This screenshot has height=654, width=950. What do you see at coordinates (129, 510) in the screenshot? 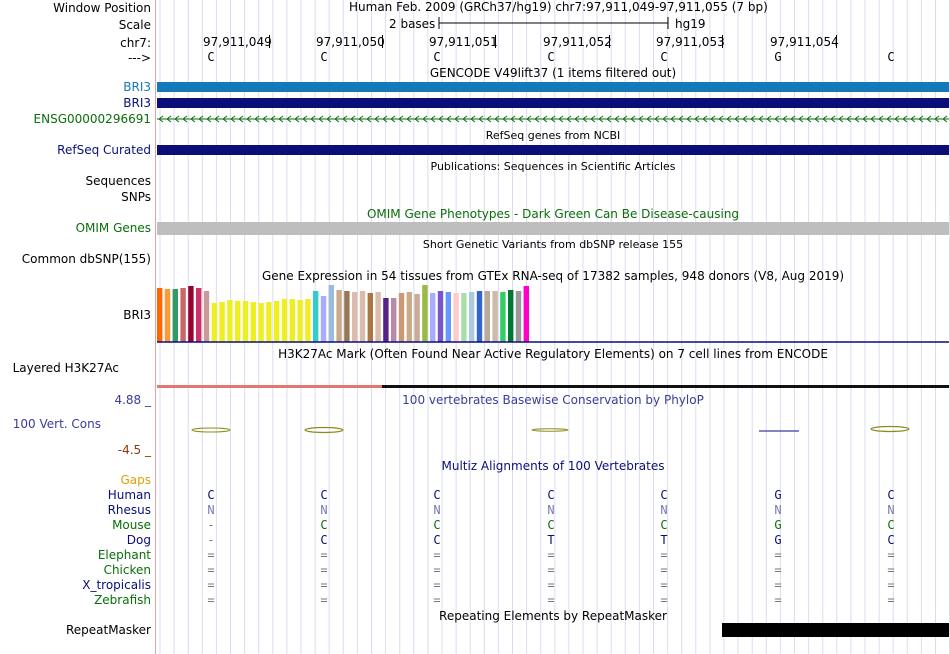
I see `species-label: Rhesus` at bounding box center [129, 510].